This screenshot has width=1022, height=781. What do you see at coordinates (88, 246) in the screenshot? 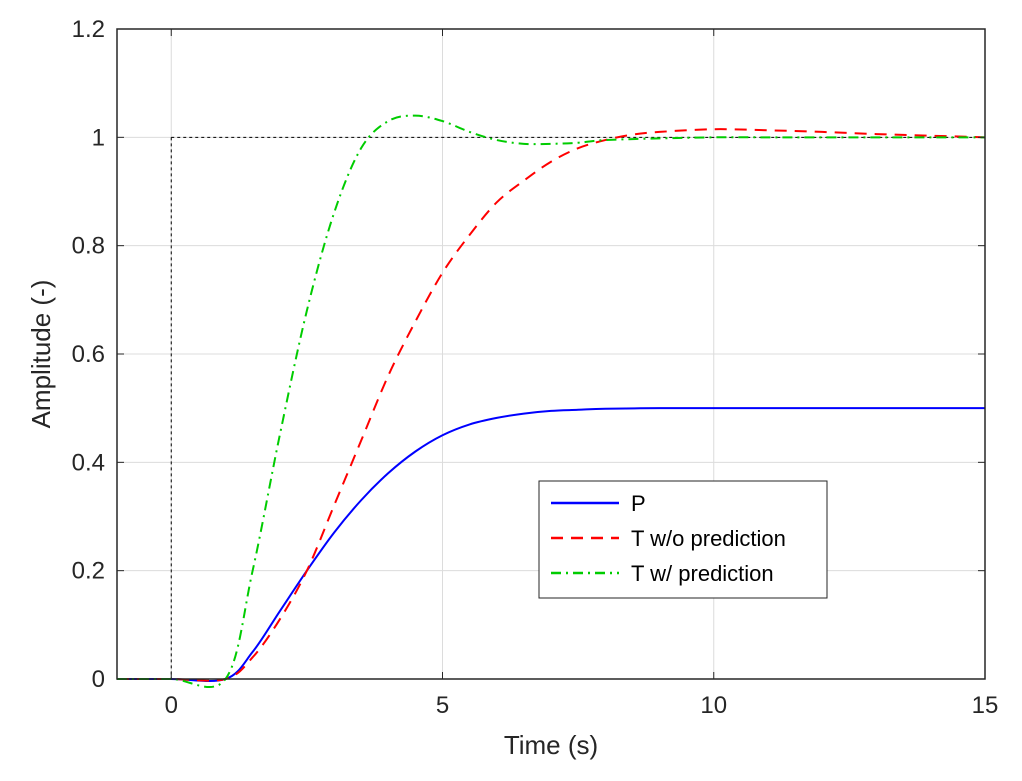
I see `y-tick-label: 0.8` at bounding box center [88, 246].